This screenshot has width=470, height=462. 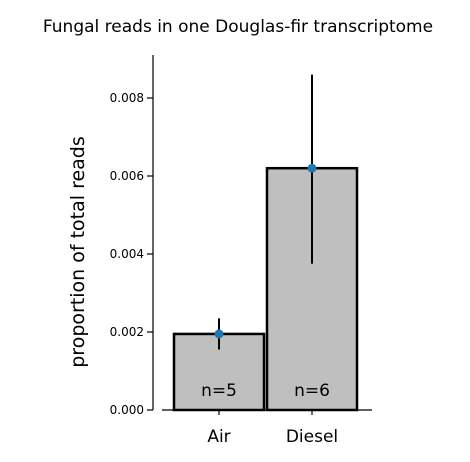 I want to click on y-axis-label: proportion of total reads, so click(x=78, y=252).